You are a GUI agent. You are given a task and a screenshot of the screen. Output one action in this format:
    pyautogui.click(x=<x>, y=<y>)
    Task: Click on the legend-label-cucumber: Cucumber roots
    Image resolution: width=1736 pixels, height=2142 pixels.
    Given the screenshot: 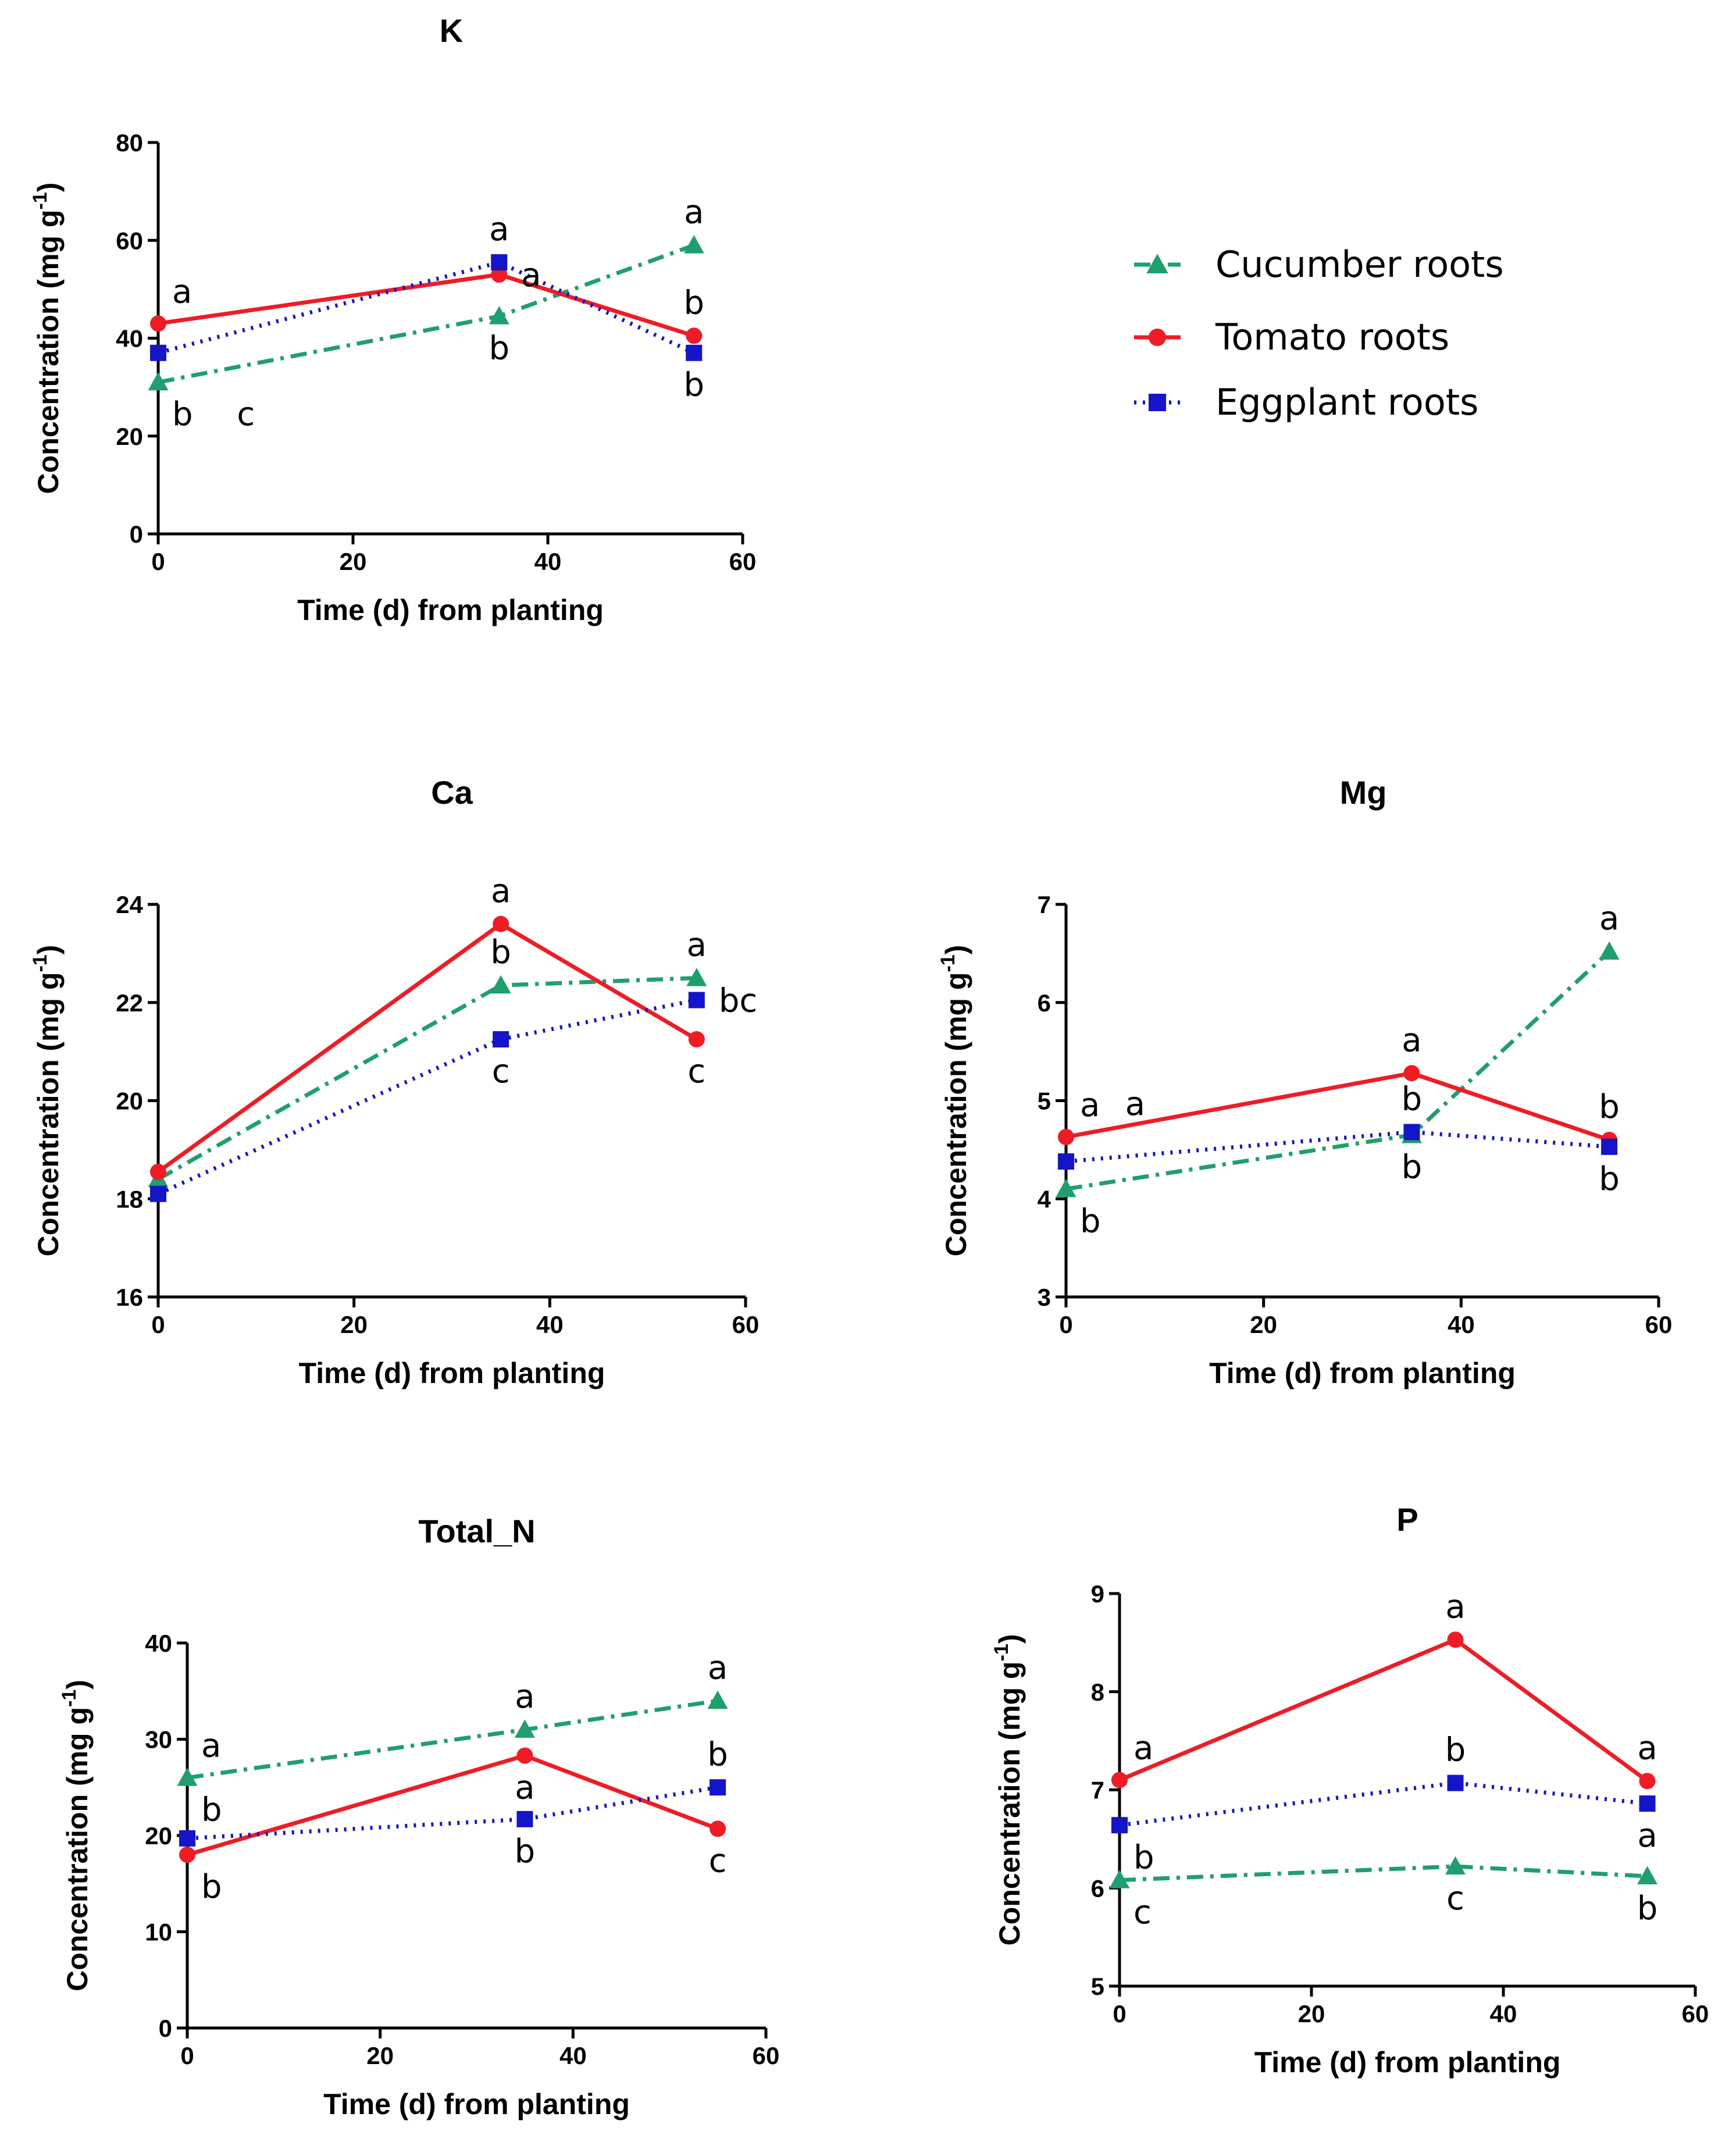 What is the action you would take?
    pyautogui.click(x=1360, y=264)
    